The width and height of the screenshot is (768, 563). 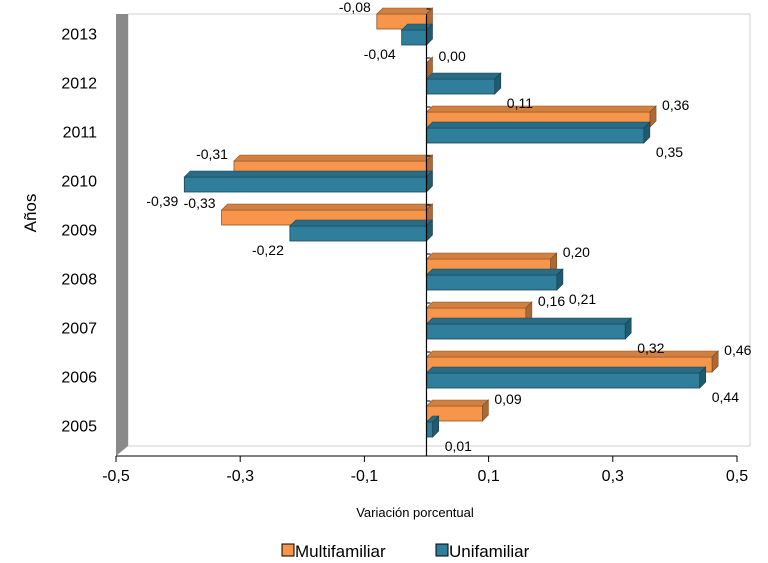 What do you see at coordinates (405, 551) in the screenshot?
I see `legend: Multifamiliar Unifamiliar` at bounding box center [405, 551].